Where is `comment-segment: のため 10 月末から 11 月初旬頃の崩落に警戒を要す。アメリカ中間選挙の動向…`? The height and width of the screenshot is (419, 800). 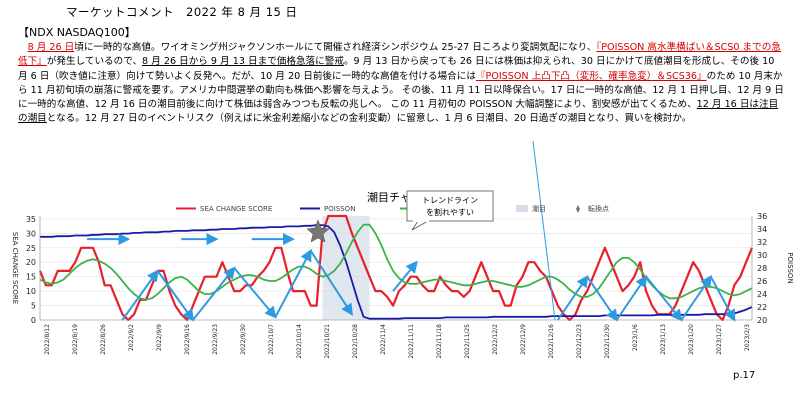
comment-segment: のため 10 月末から 11 月初旬頃の崩落に警戒を要す。アメリカ中間選挙の動向… is located at coordinates (401, 90).